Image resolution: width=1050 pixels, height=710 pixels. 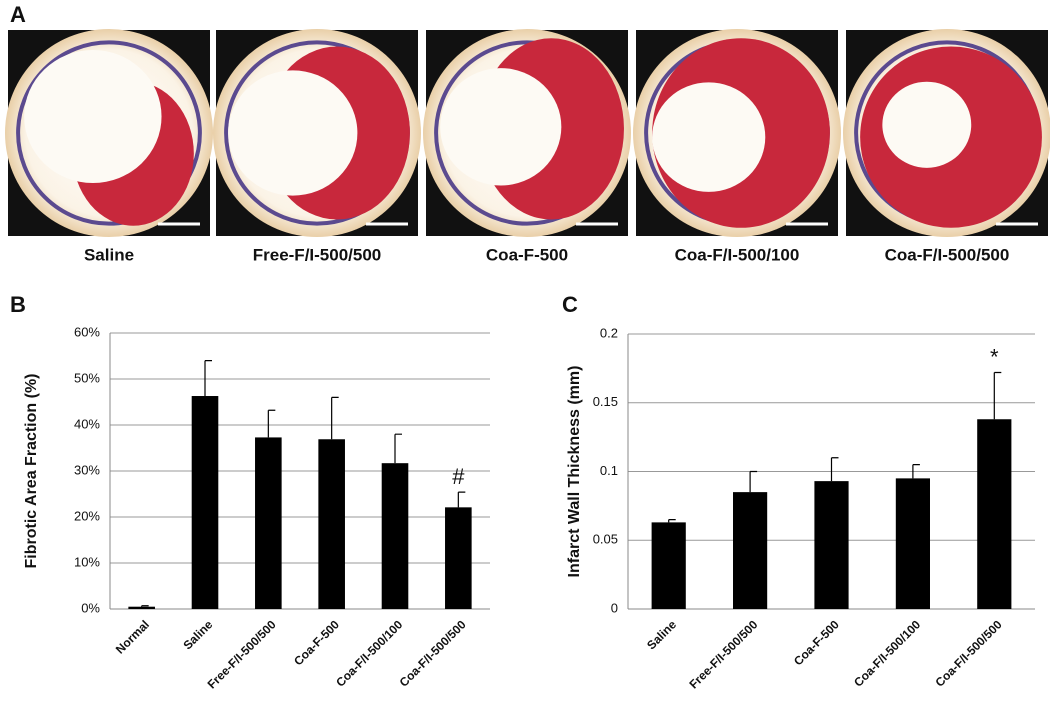 What do you see at coordinates (31, 471) in the screenshot?
I see `y-axis-label: Fibrotic Area Fraction (%)` at bounding box center [31, 471].